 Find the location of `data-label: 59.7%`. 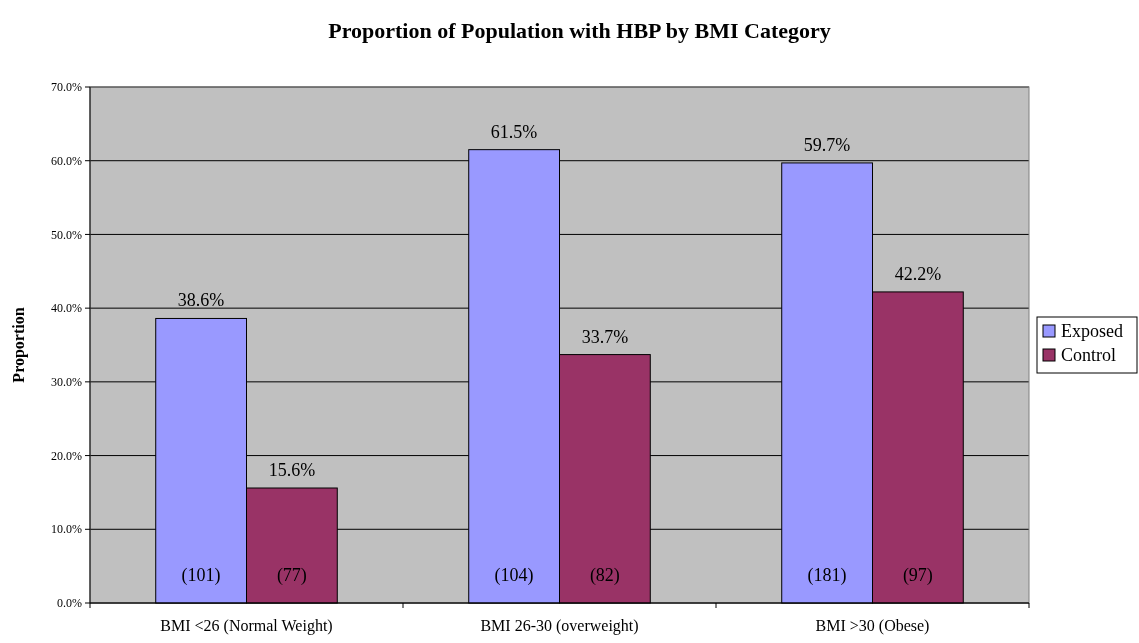

data-label: 59.7% is located at coordinates (827, 144).